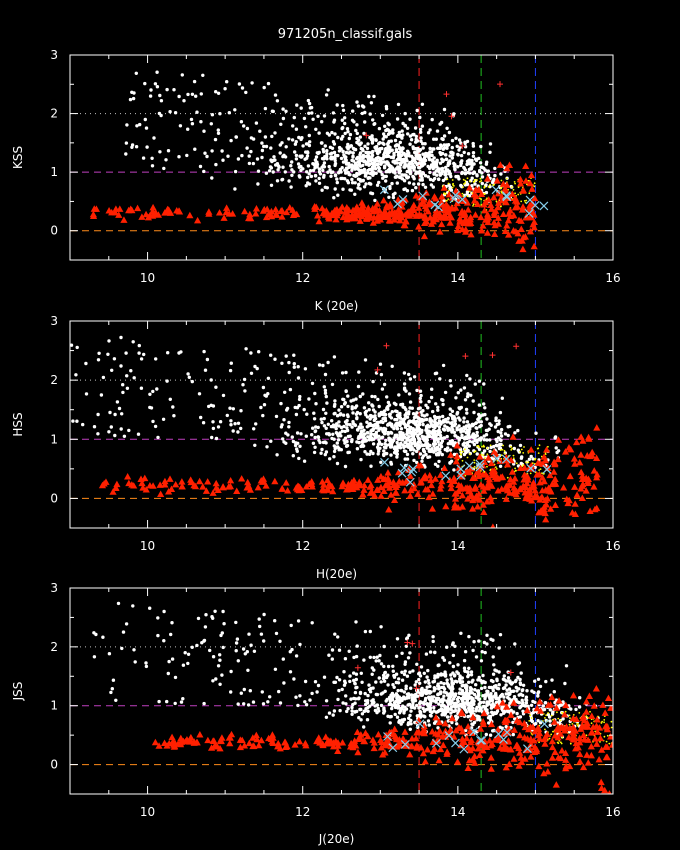 This screenshot has width=680, height=850. Describe the element at coordinates (612, 278) in the screenshot. I see `x-tick-label: 16` at that location.